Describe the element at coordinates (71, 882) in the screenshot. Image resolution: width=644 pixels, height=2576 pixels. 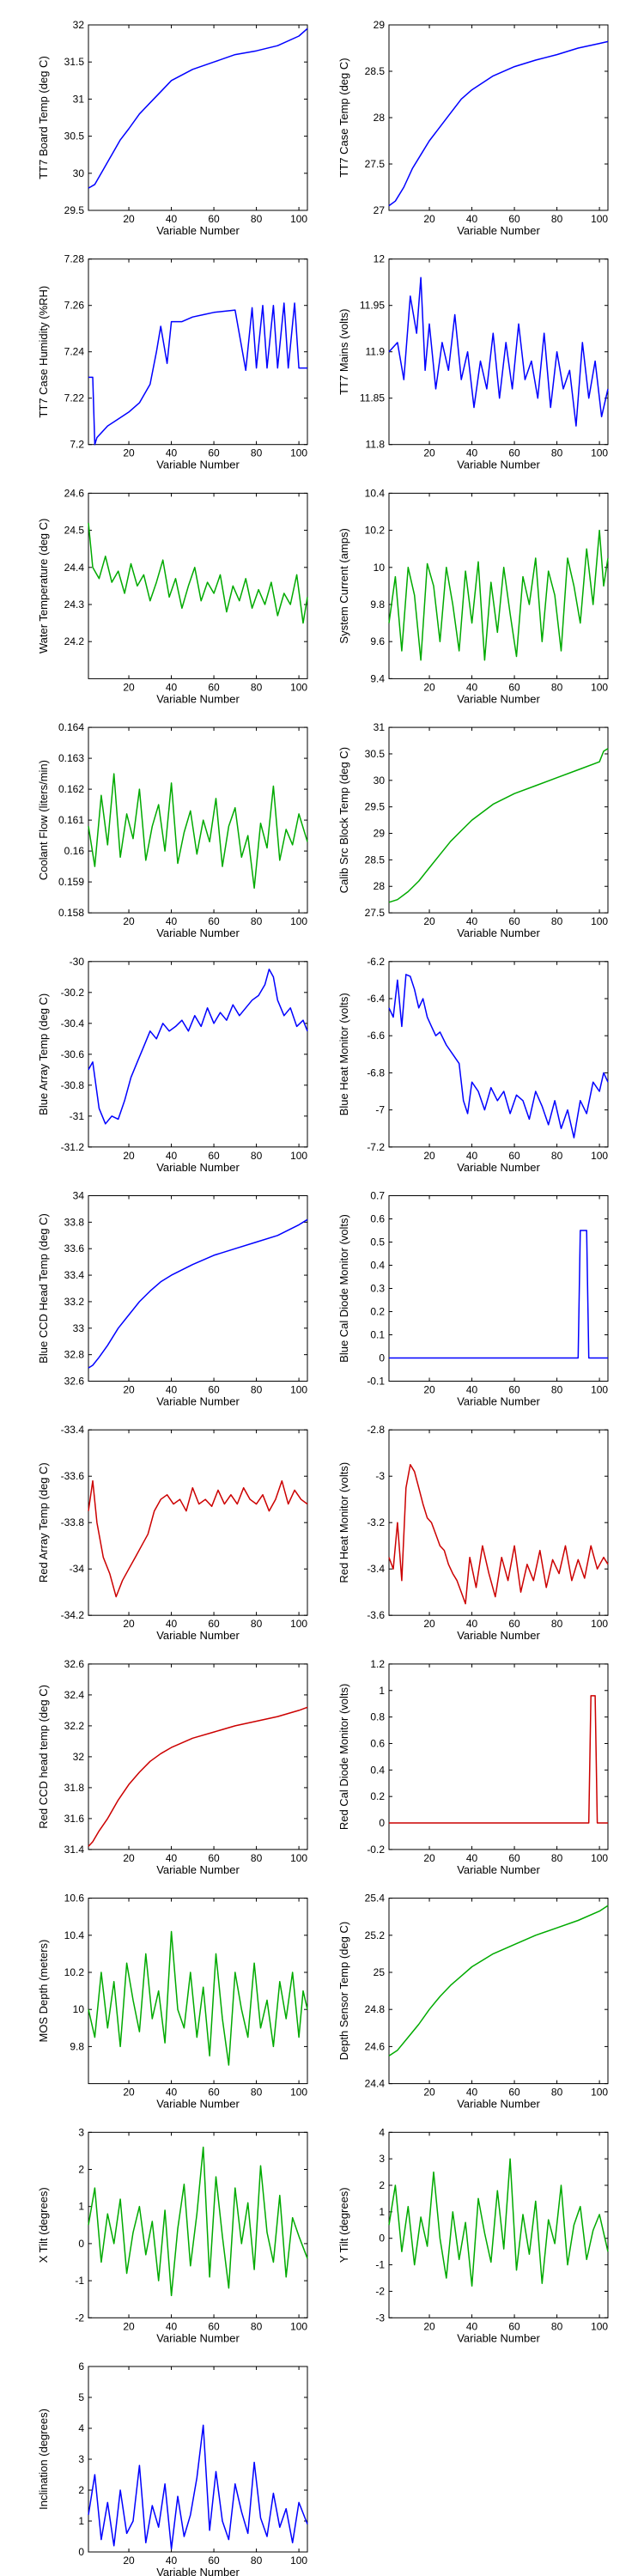
I see `y-tick-label: 0.159` at that location.